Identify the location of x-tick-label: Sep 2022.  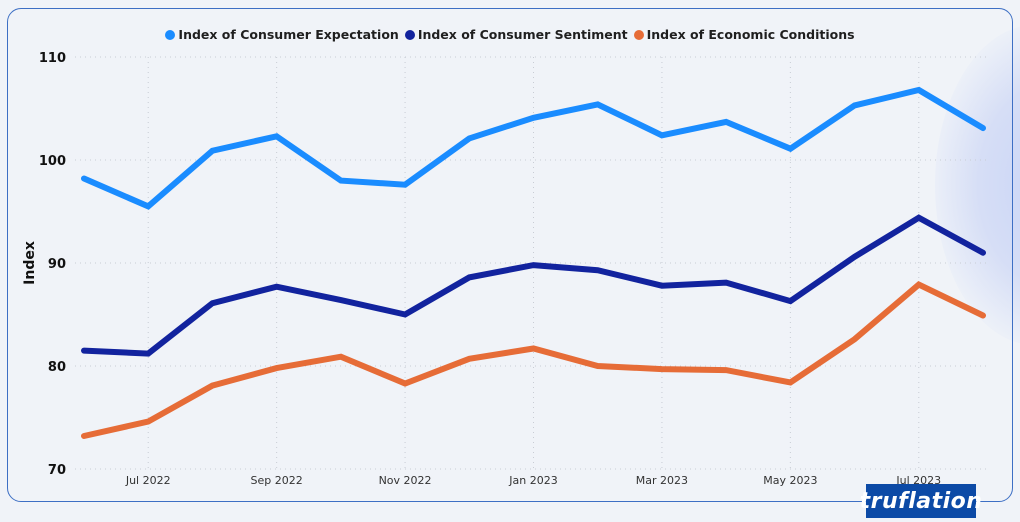
(277, 480).